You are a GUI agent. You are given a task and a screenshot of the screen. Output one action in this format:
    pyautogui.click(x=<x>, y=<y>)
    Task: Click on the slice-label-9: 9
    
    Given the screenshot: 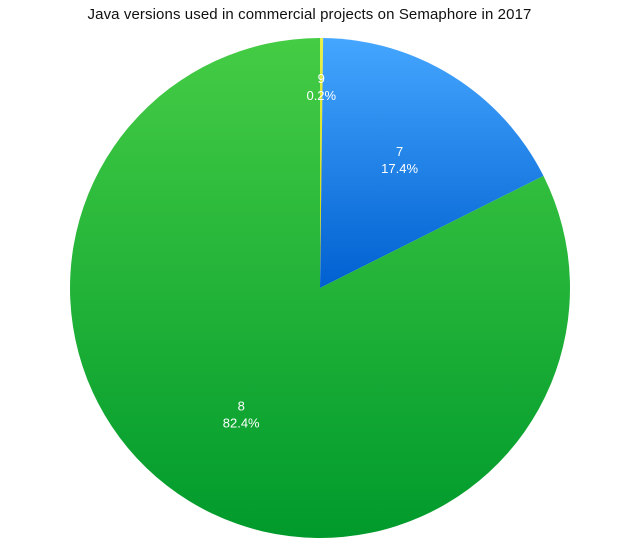 What is the action you would take?
    pyautogui.click(x=321, y=78)
    